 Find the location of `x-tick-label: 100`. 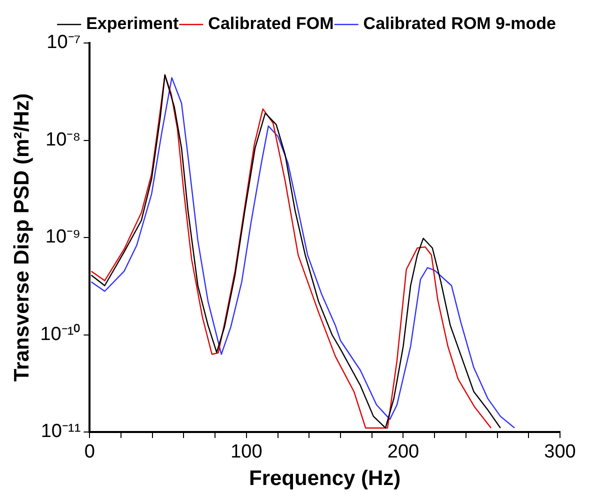

x-tick-label: 100 is located at coordinates (246, 452).